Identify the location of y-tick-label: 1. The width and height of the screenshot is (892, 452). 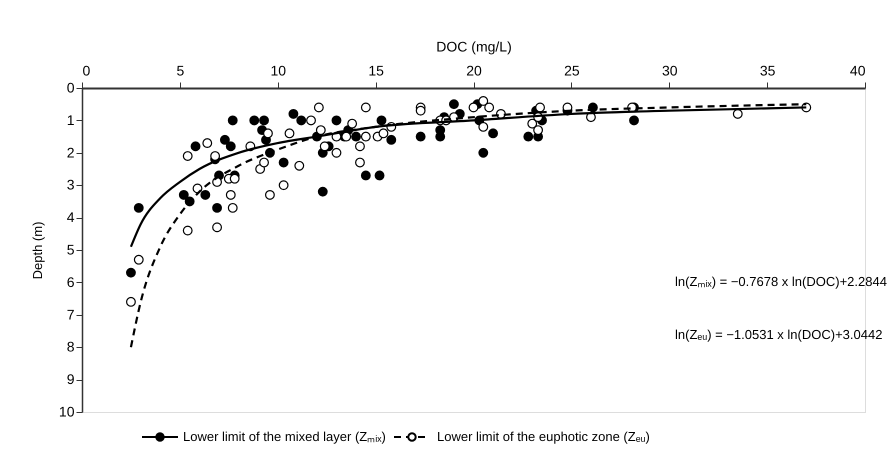
(70, 120).